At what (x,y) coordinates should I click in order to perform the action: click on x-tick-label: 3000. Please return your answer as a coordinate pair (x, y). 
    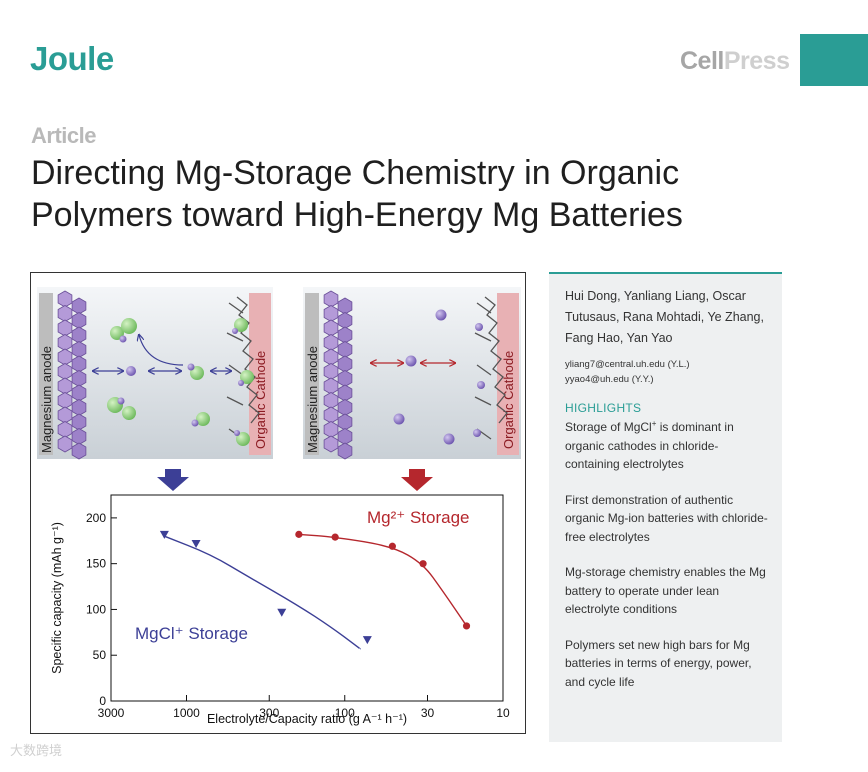
    Looking at the image, I should click on (111, 713).